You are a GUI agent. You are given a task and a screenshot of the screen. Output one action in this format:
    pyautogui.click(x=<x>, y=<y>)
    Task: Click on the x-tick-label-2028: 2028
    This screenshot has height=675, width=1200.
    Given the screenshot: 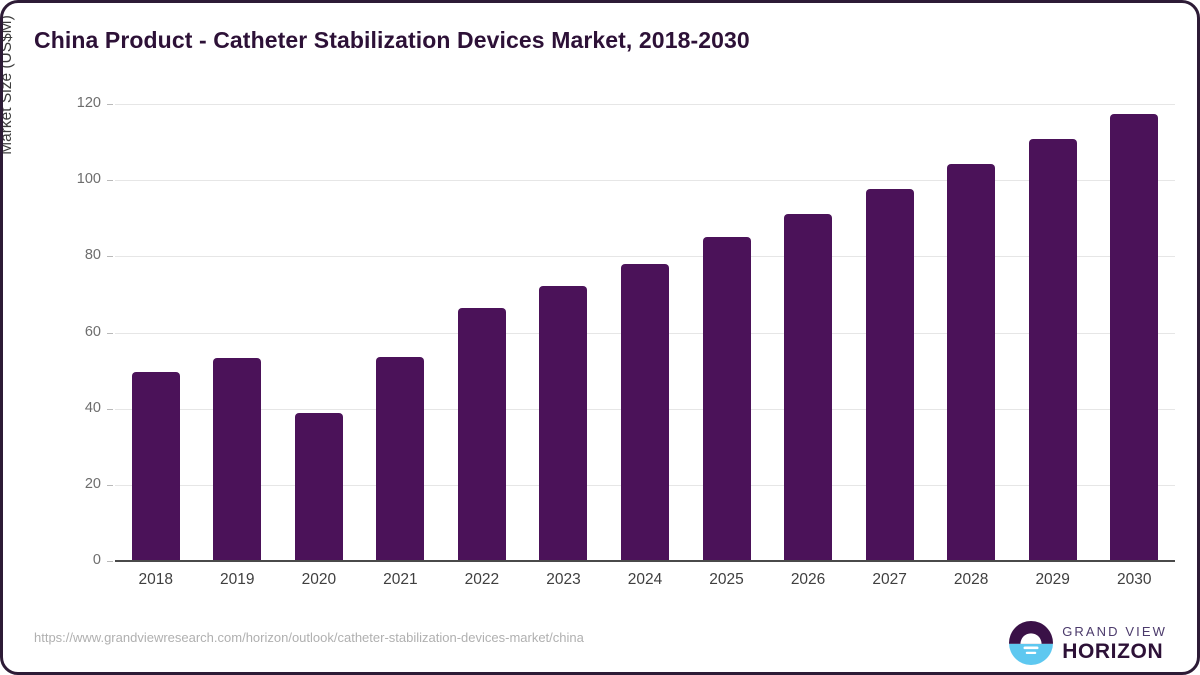 What is the action you would take?
    pyautogui.click(x=971, y=579)
    